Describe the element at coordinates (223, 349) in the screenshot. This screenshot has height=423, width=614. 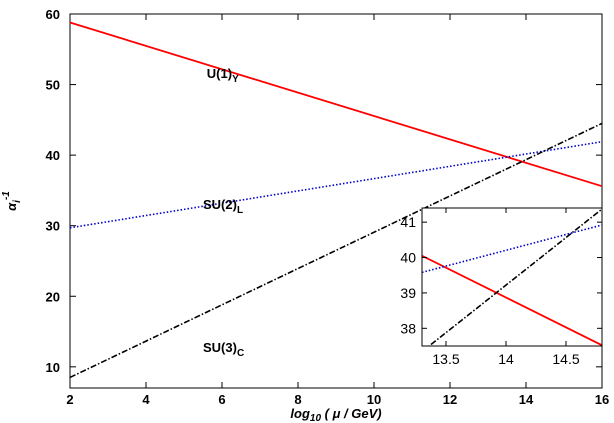
I see `su3-label: SU(3)C` at that location.